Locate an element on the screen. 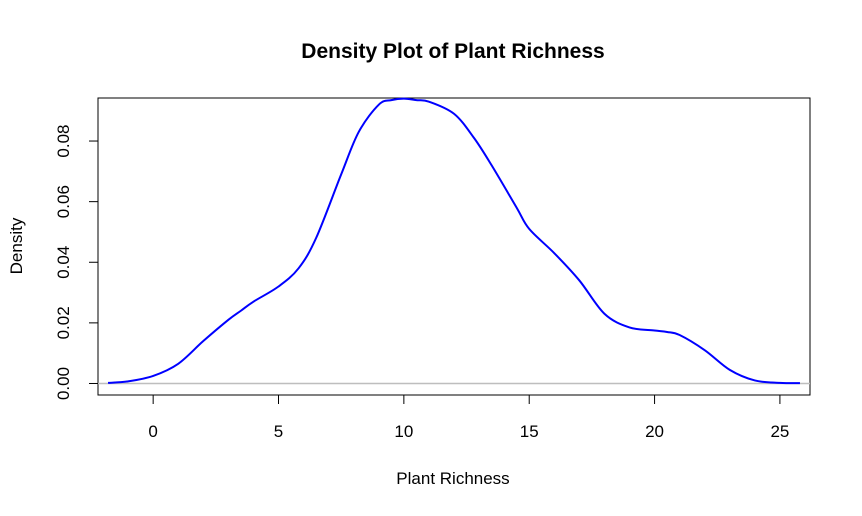 This screenshot has width=862, height=516. y-tick-label: 0.06 is located at coordinates (63, 201).